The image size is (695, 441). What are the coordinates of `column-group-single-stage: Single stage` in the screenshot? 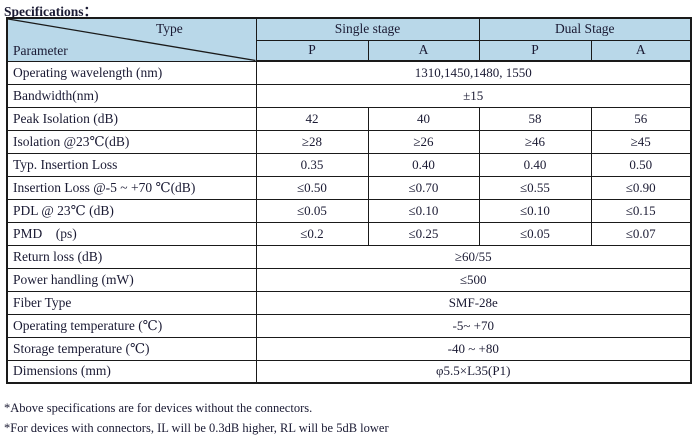 It's located at (367, 29).